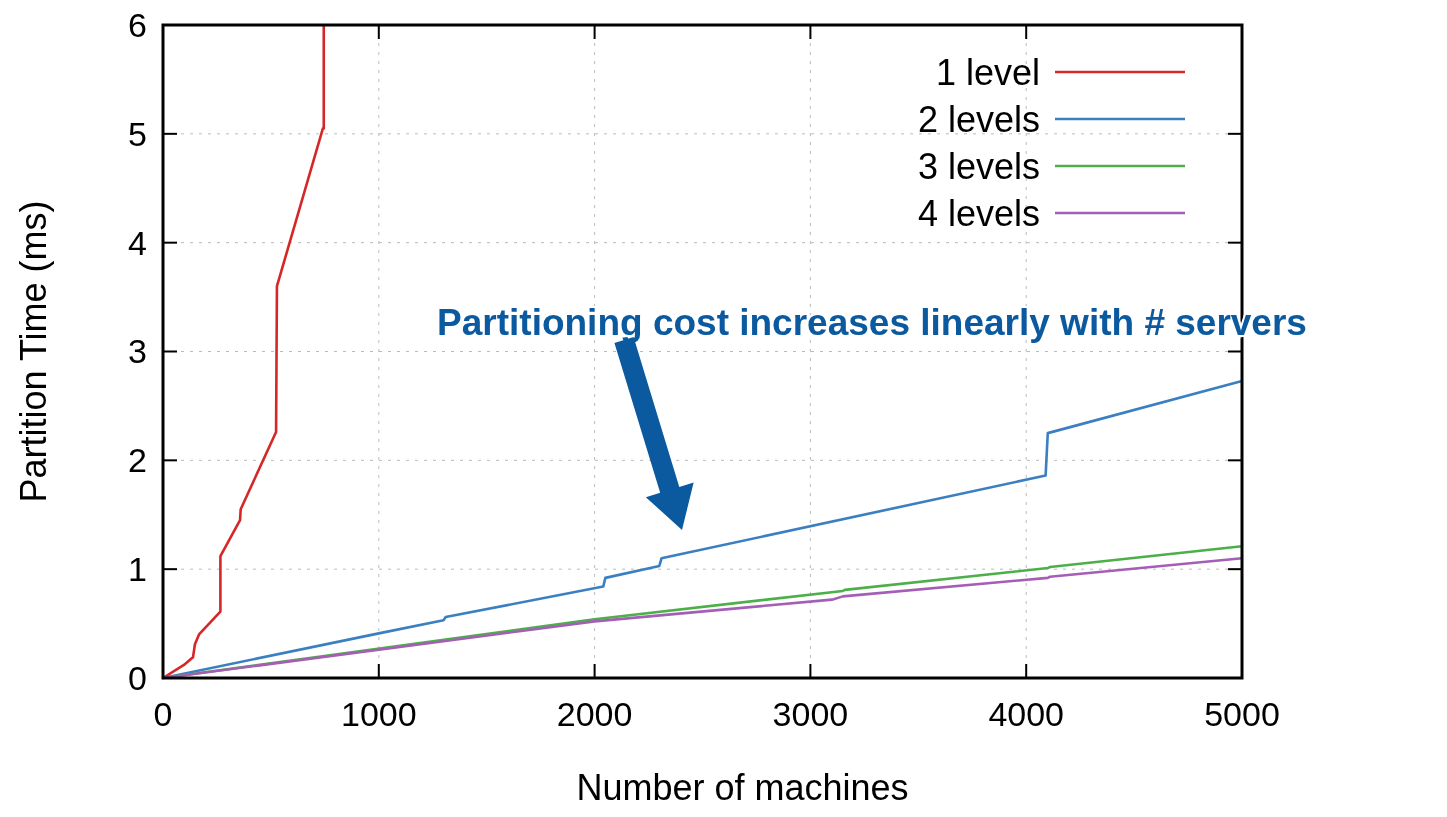  I want to click on y-tick-label: 4, so click(137, 242).